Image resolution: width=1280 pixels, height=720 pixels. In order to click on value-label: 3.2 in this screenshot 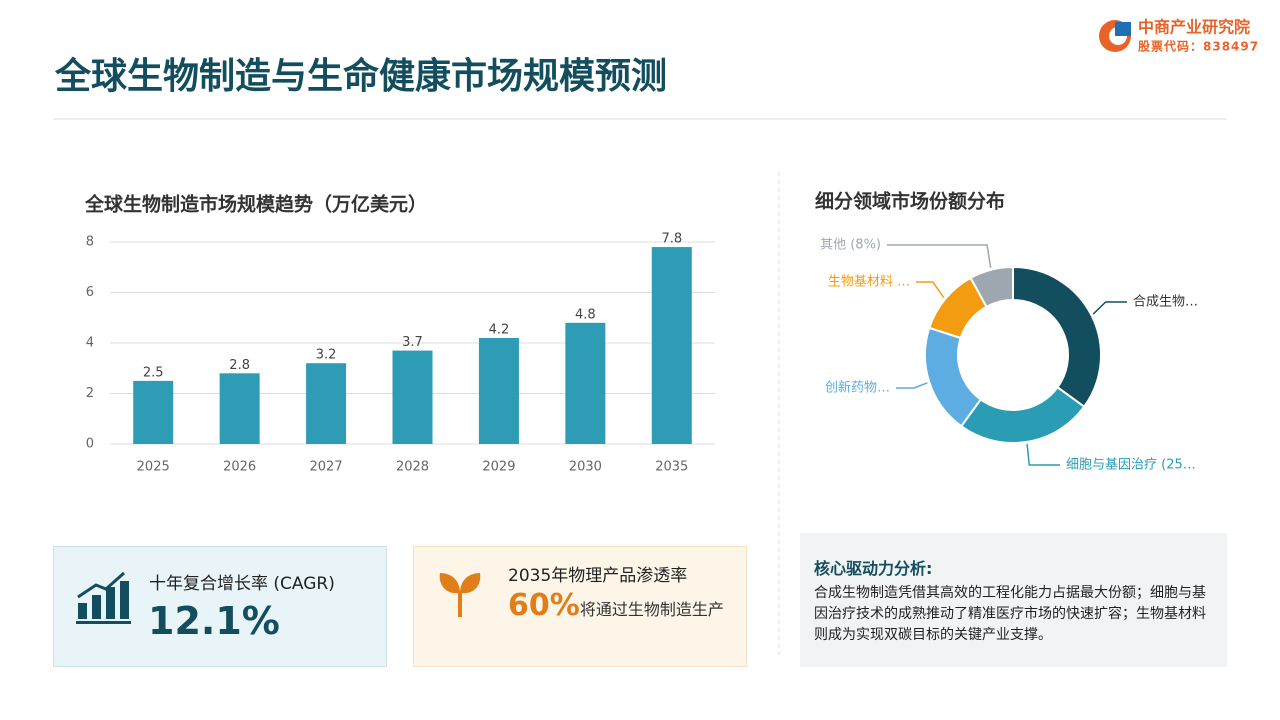, I will do `click(326, 355)`.